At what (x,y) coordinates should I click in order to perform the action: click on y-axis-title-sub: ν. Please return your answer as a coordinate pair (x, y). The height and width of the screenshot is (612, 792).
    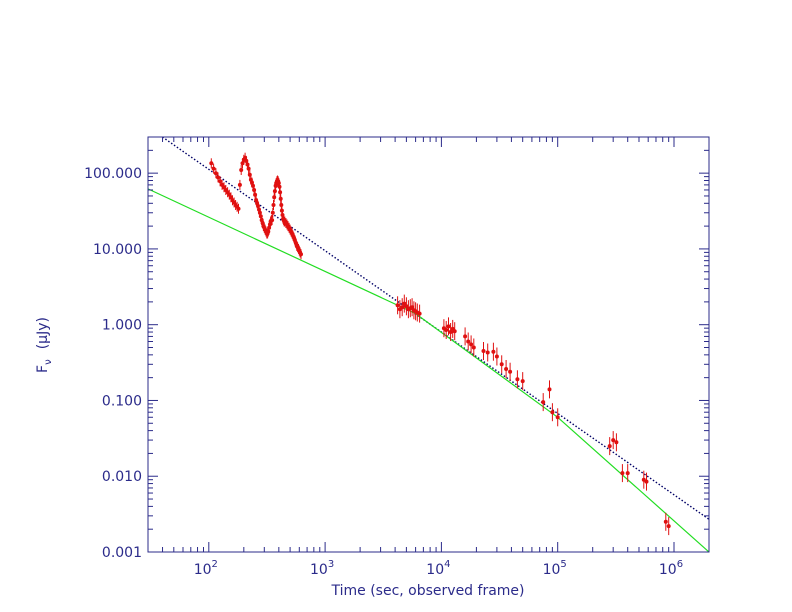
    Looking at the image, I should click on (48, 362).